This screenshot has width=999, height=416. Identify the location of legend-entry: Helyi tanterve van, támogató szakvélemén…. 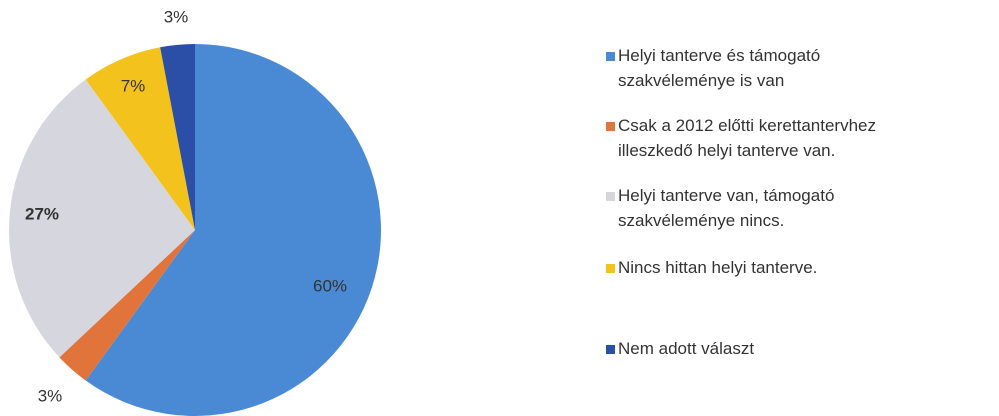
(720, 208).